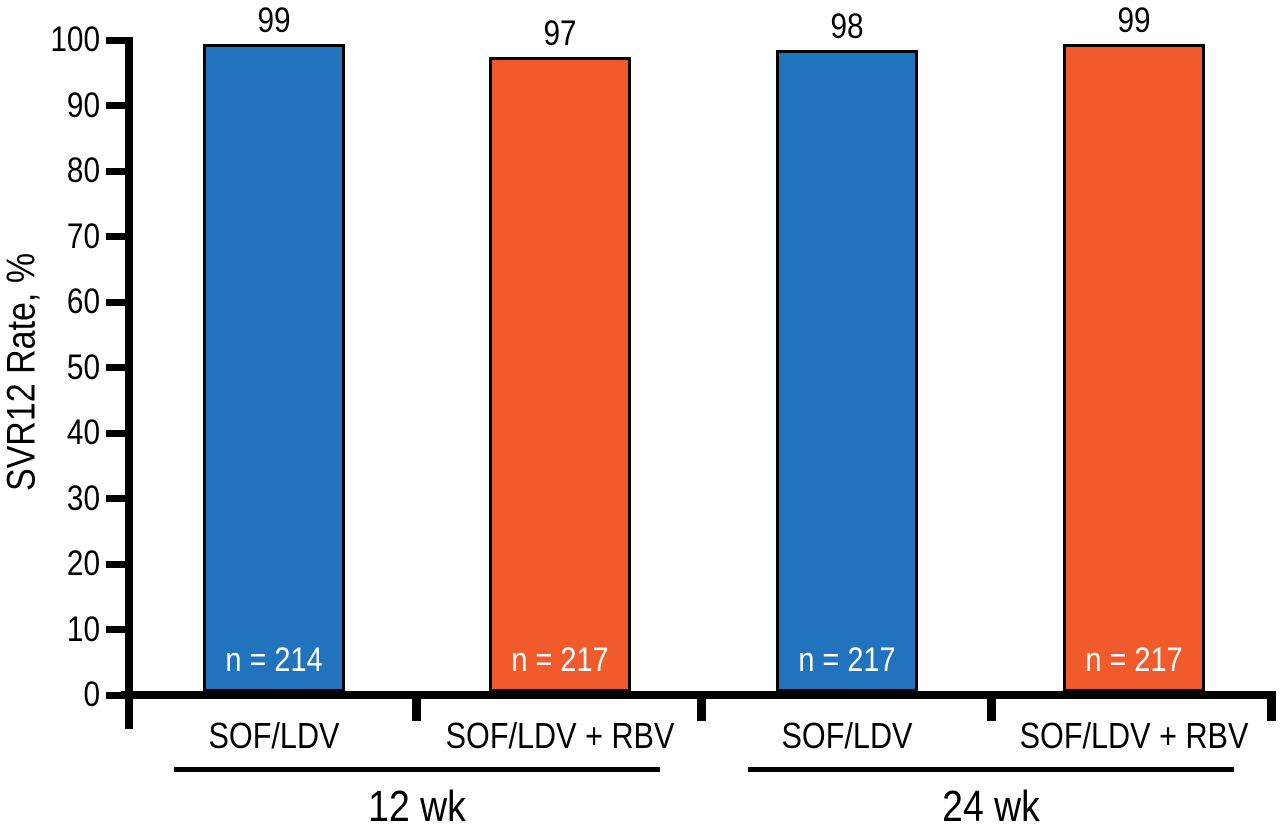  What do you see at coordinates (83, 105) in the screenshot?
I see `y-axis-tick-label: 90` at bounding box center [83, 105].